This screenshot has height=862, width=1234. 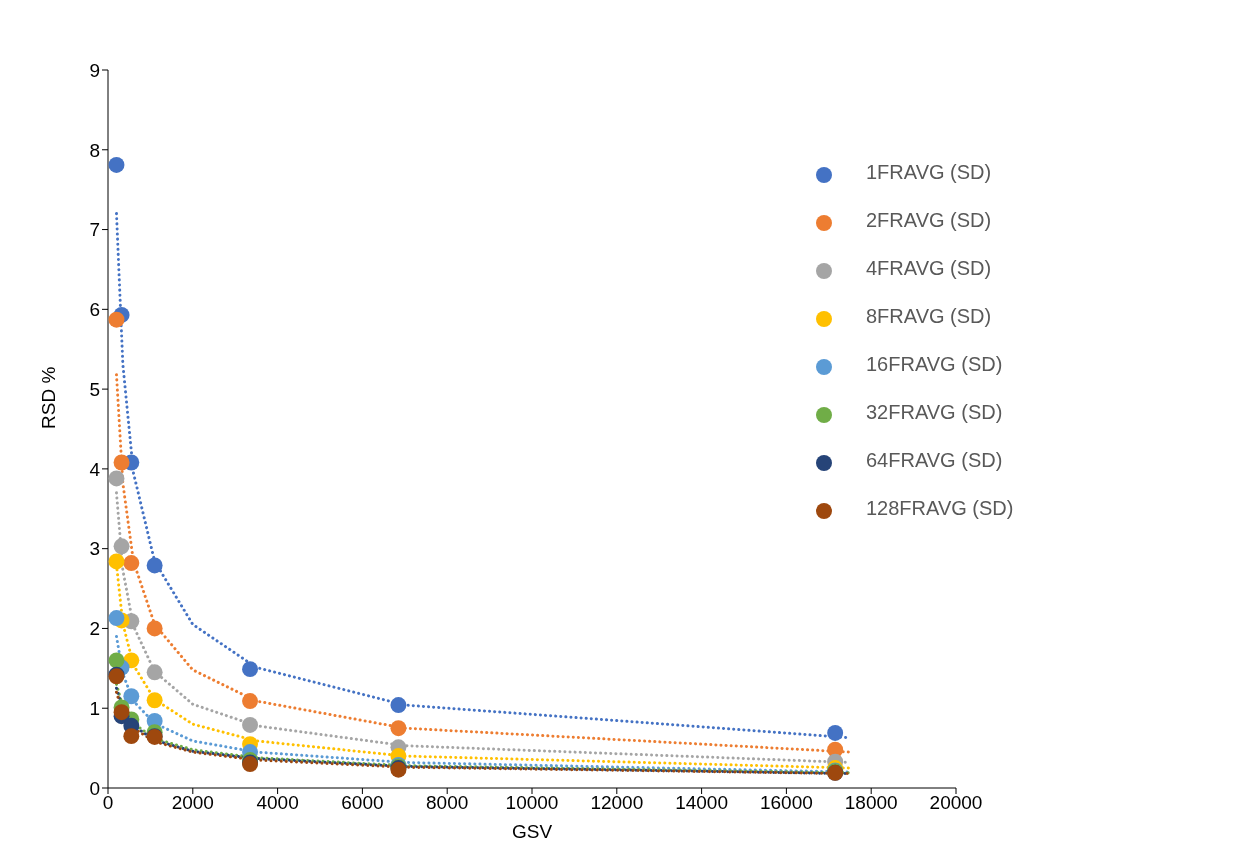 I want to click on legend-label: 2FRAVG (SD), so click(x=929, y=220).